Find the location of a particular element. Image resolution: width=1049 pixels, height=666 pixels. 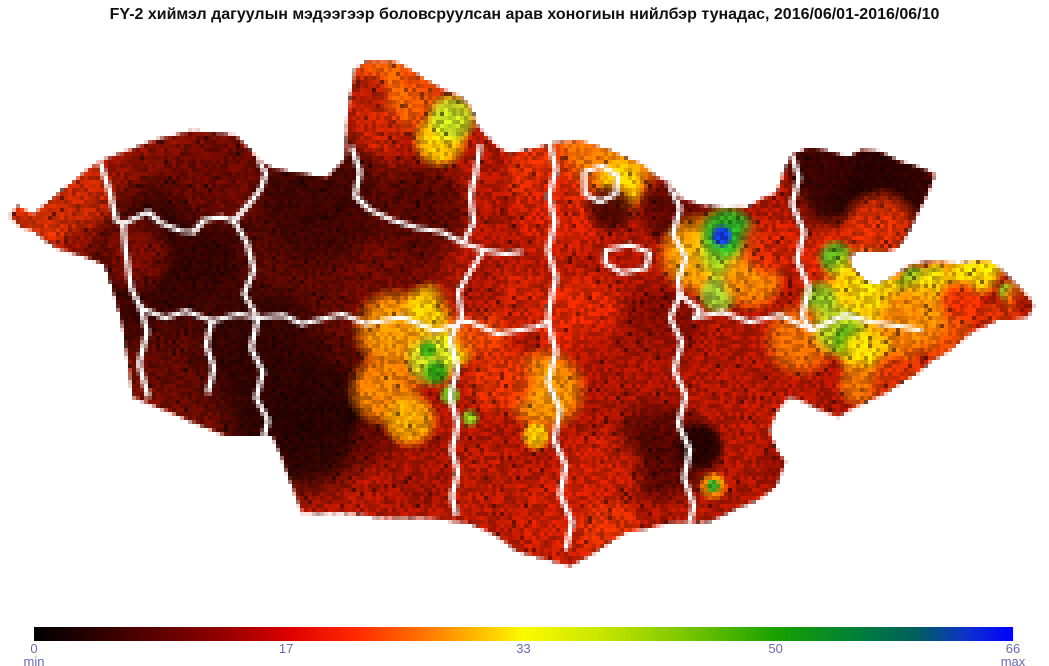

colorbar-tick-label: 33 is located at coordinates (523, 648).